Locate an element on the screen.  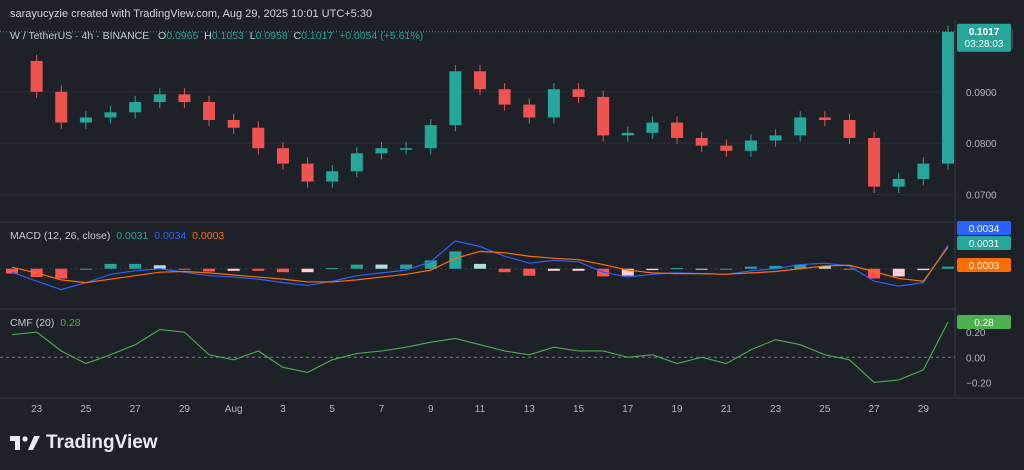
macd-badge-value: 0.0034 is located at coordinates (984, 229).